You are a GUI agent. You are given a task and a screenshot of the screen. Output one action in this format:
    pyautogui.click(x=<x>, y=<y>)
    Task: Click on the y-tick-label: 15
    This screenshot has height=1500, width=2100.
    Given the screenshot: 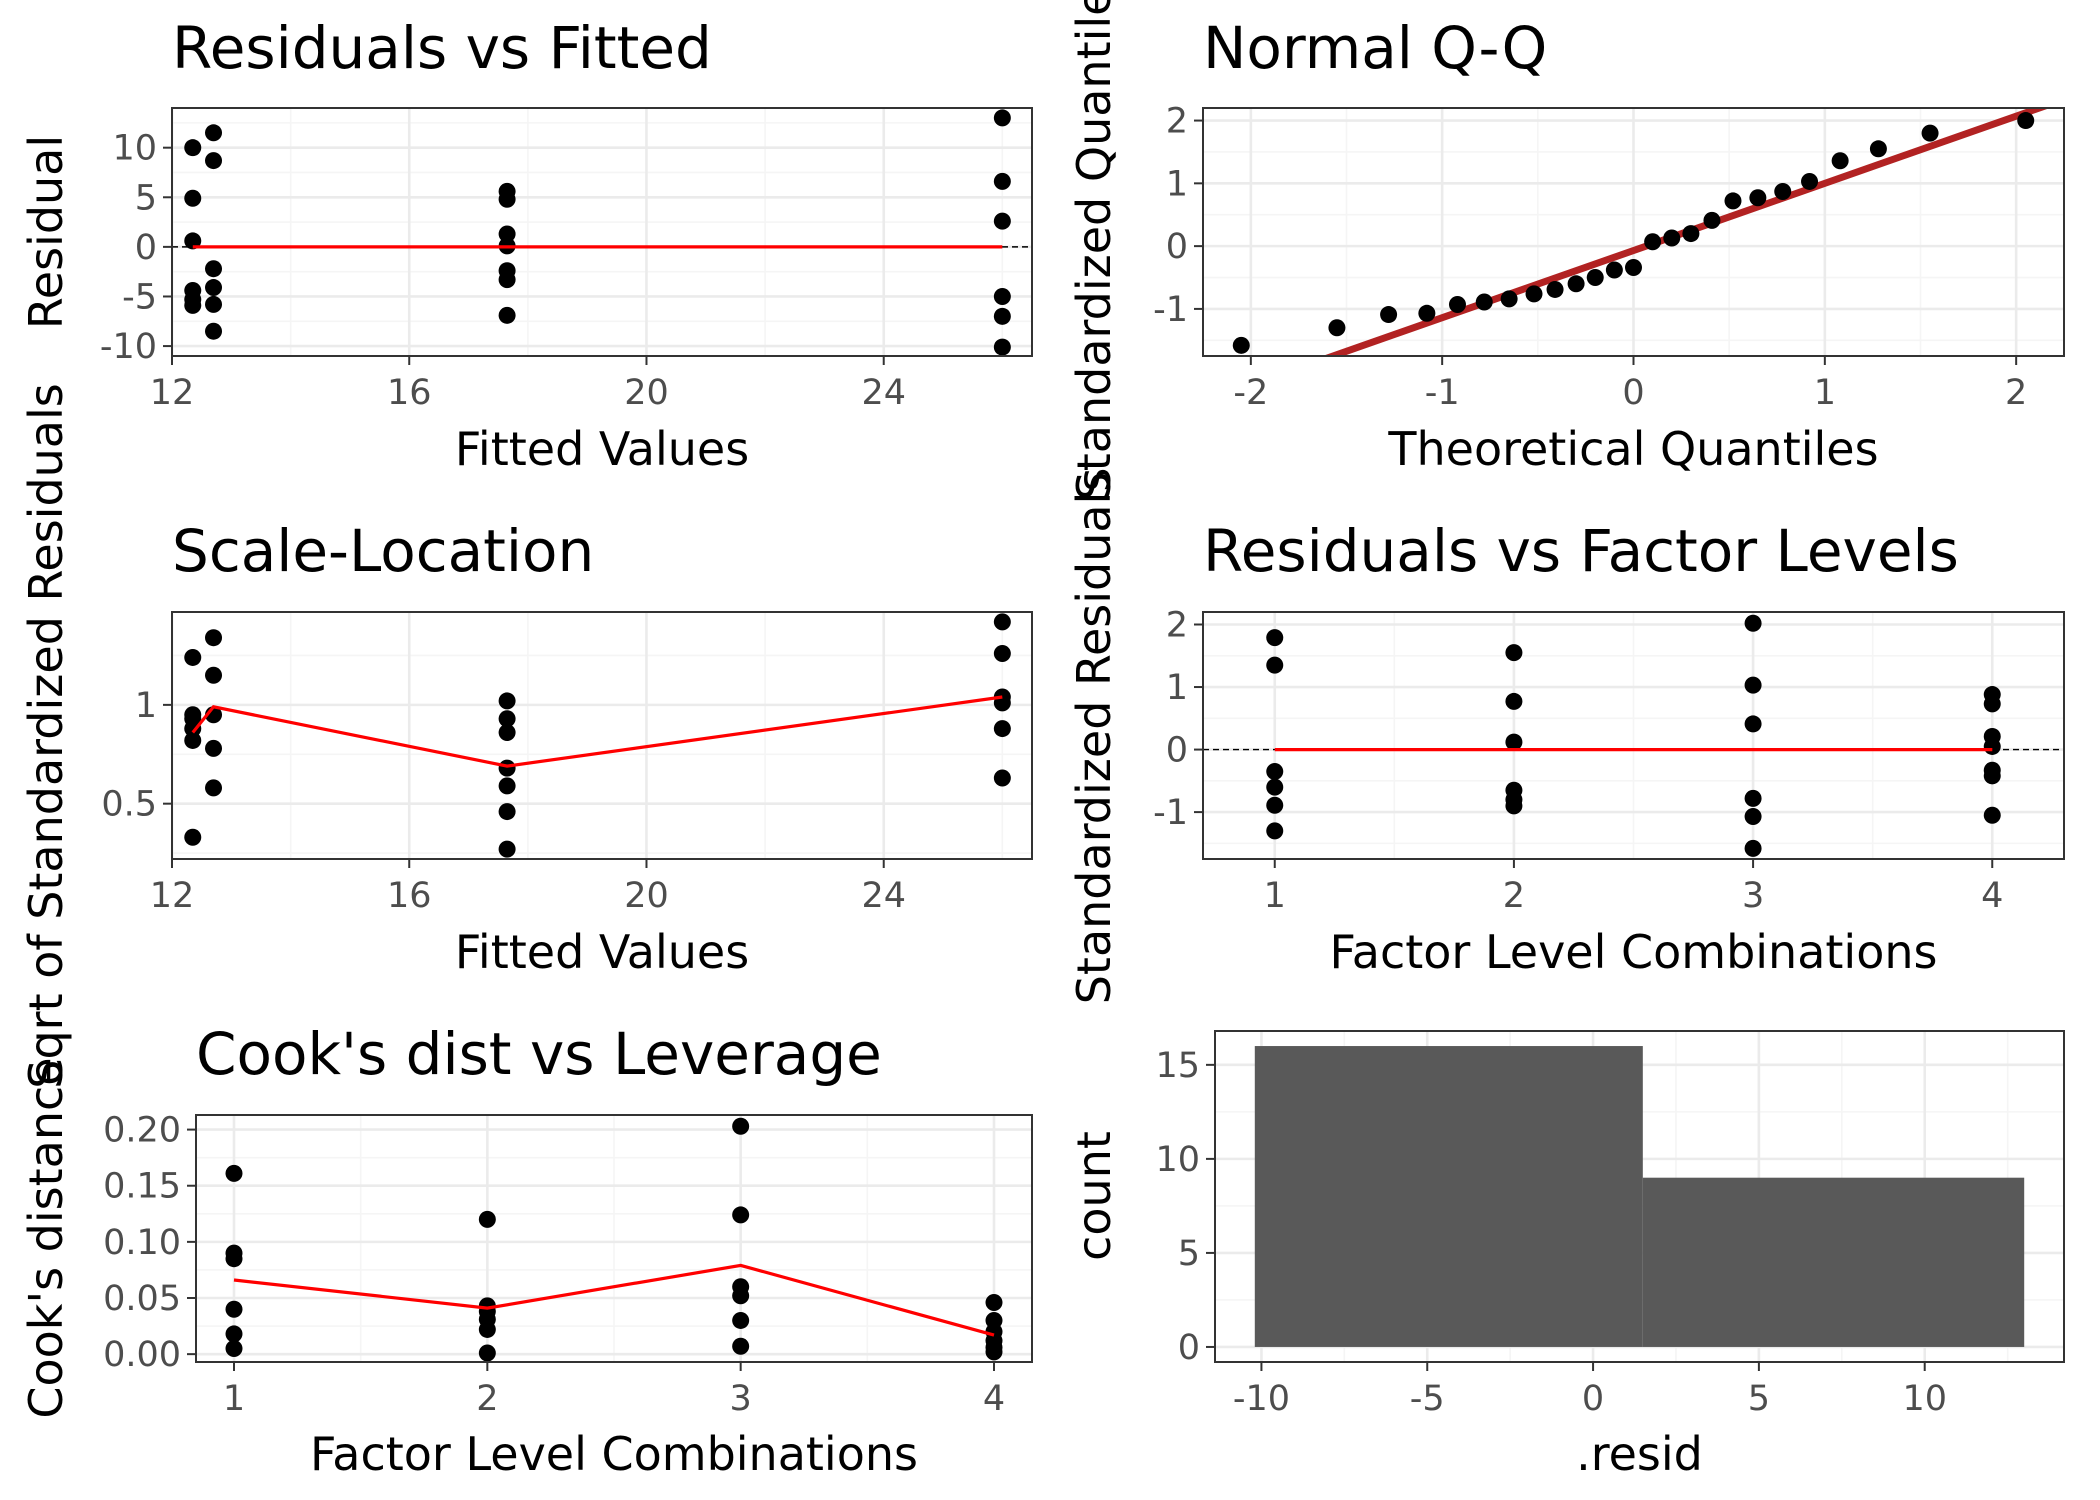 What is the action you would take?
    pyautogui.click(x=1177, y=1066)
    